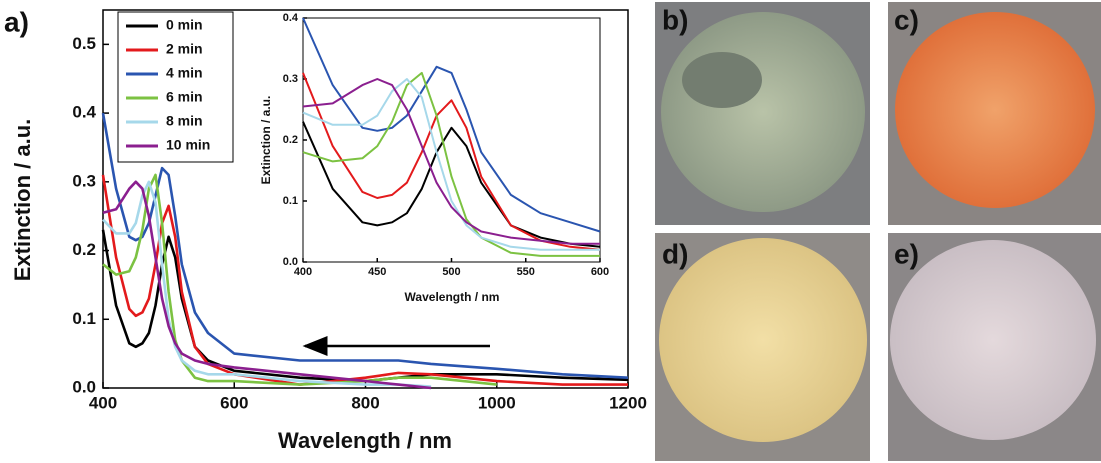 The width and height of the screenshot is (1101, 463). What do you see at coordinates (266, 140) in the screenshot?
I see `inset-y-axis-title: Extinction / a.u.` at bounding box center [266, 140].